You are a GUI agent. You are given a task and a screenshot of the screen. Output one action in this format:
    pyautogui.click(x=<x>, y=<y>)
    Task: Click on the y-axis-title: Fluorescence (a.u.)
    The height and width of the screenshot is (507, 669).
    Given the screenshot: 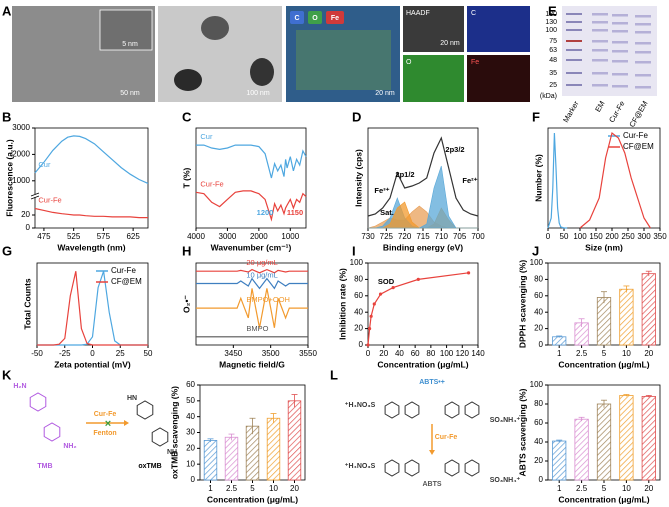 What is the action you would take?
    pyautogui.click(x=9, y=178)
    